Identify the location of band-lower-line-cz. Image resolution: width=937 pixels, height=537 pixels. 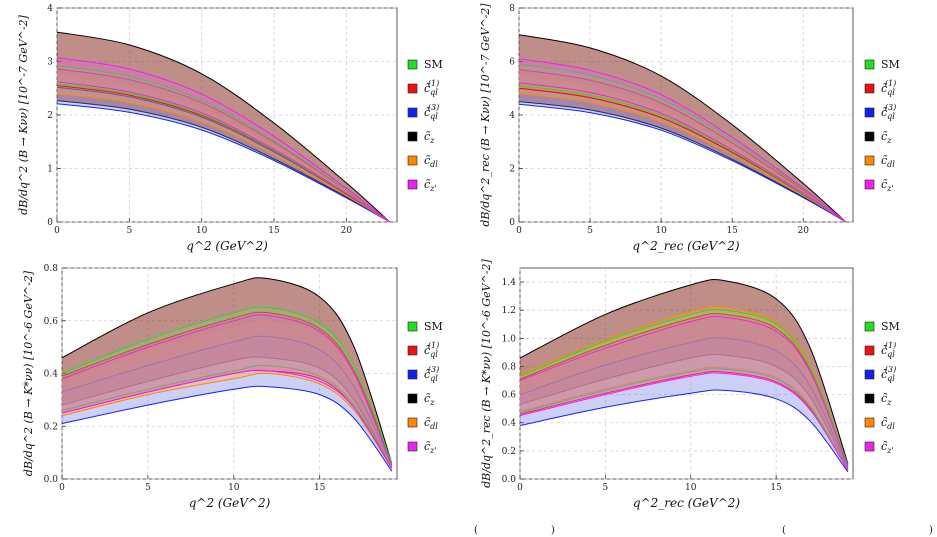
(684, 411).